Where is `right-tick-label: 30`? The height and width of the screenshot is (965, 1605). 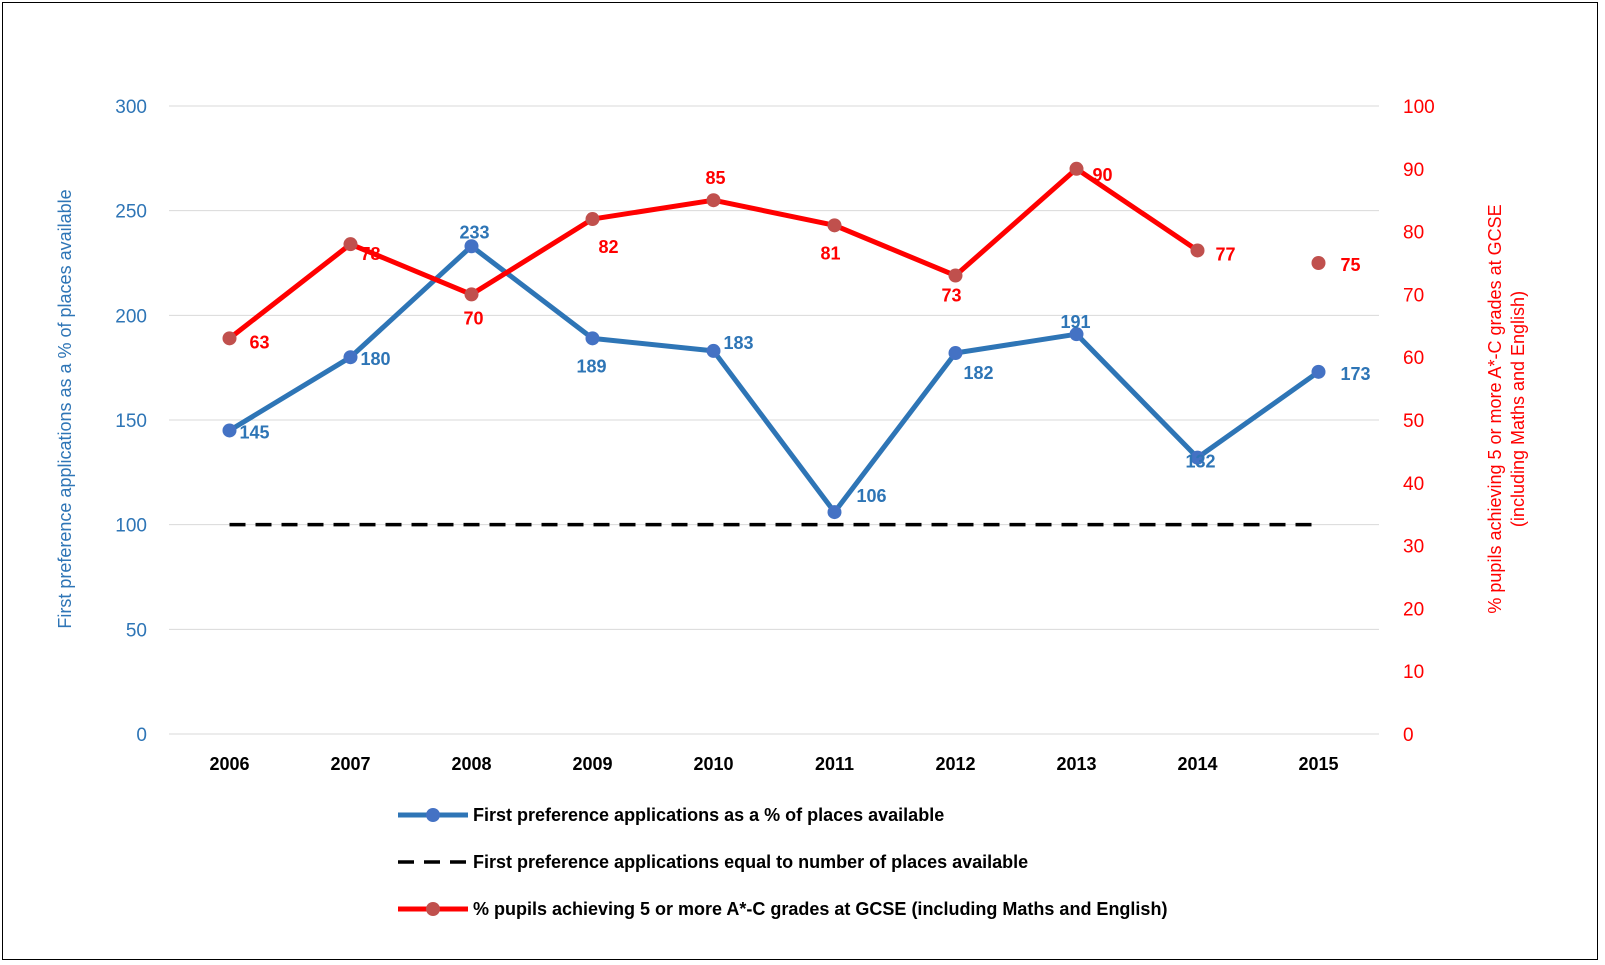 right-tick-label: 30 is located at coordinates (1413, 547).